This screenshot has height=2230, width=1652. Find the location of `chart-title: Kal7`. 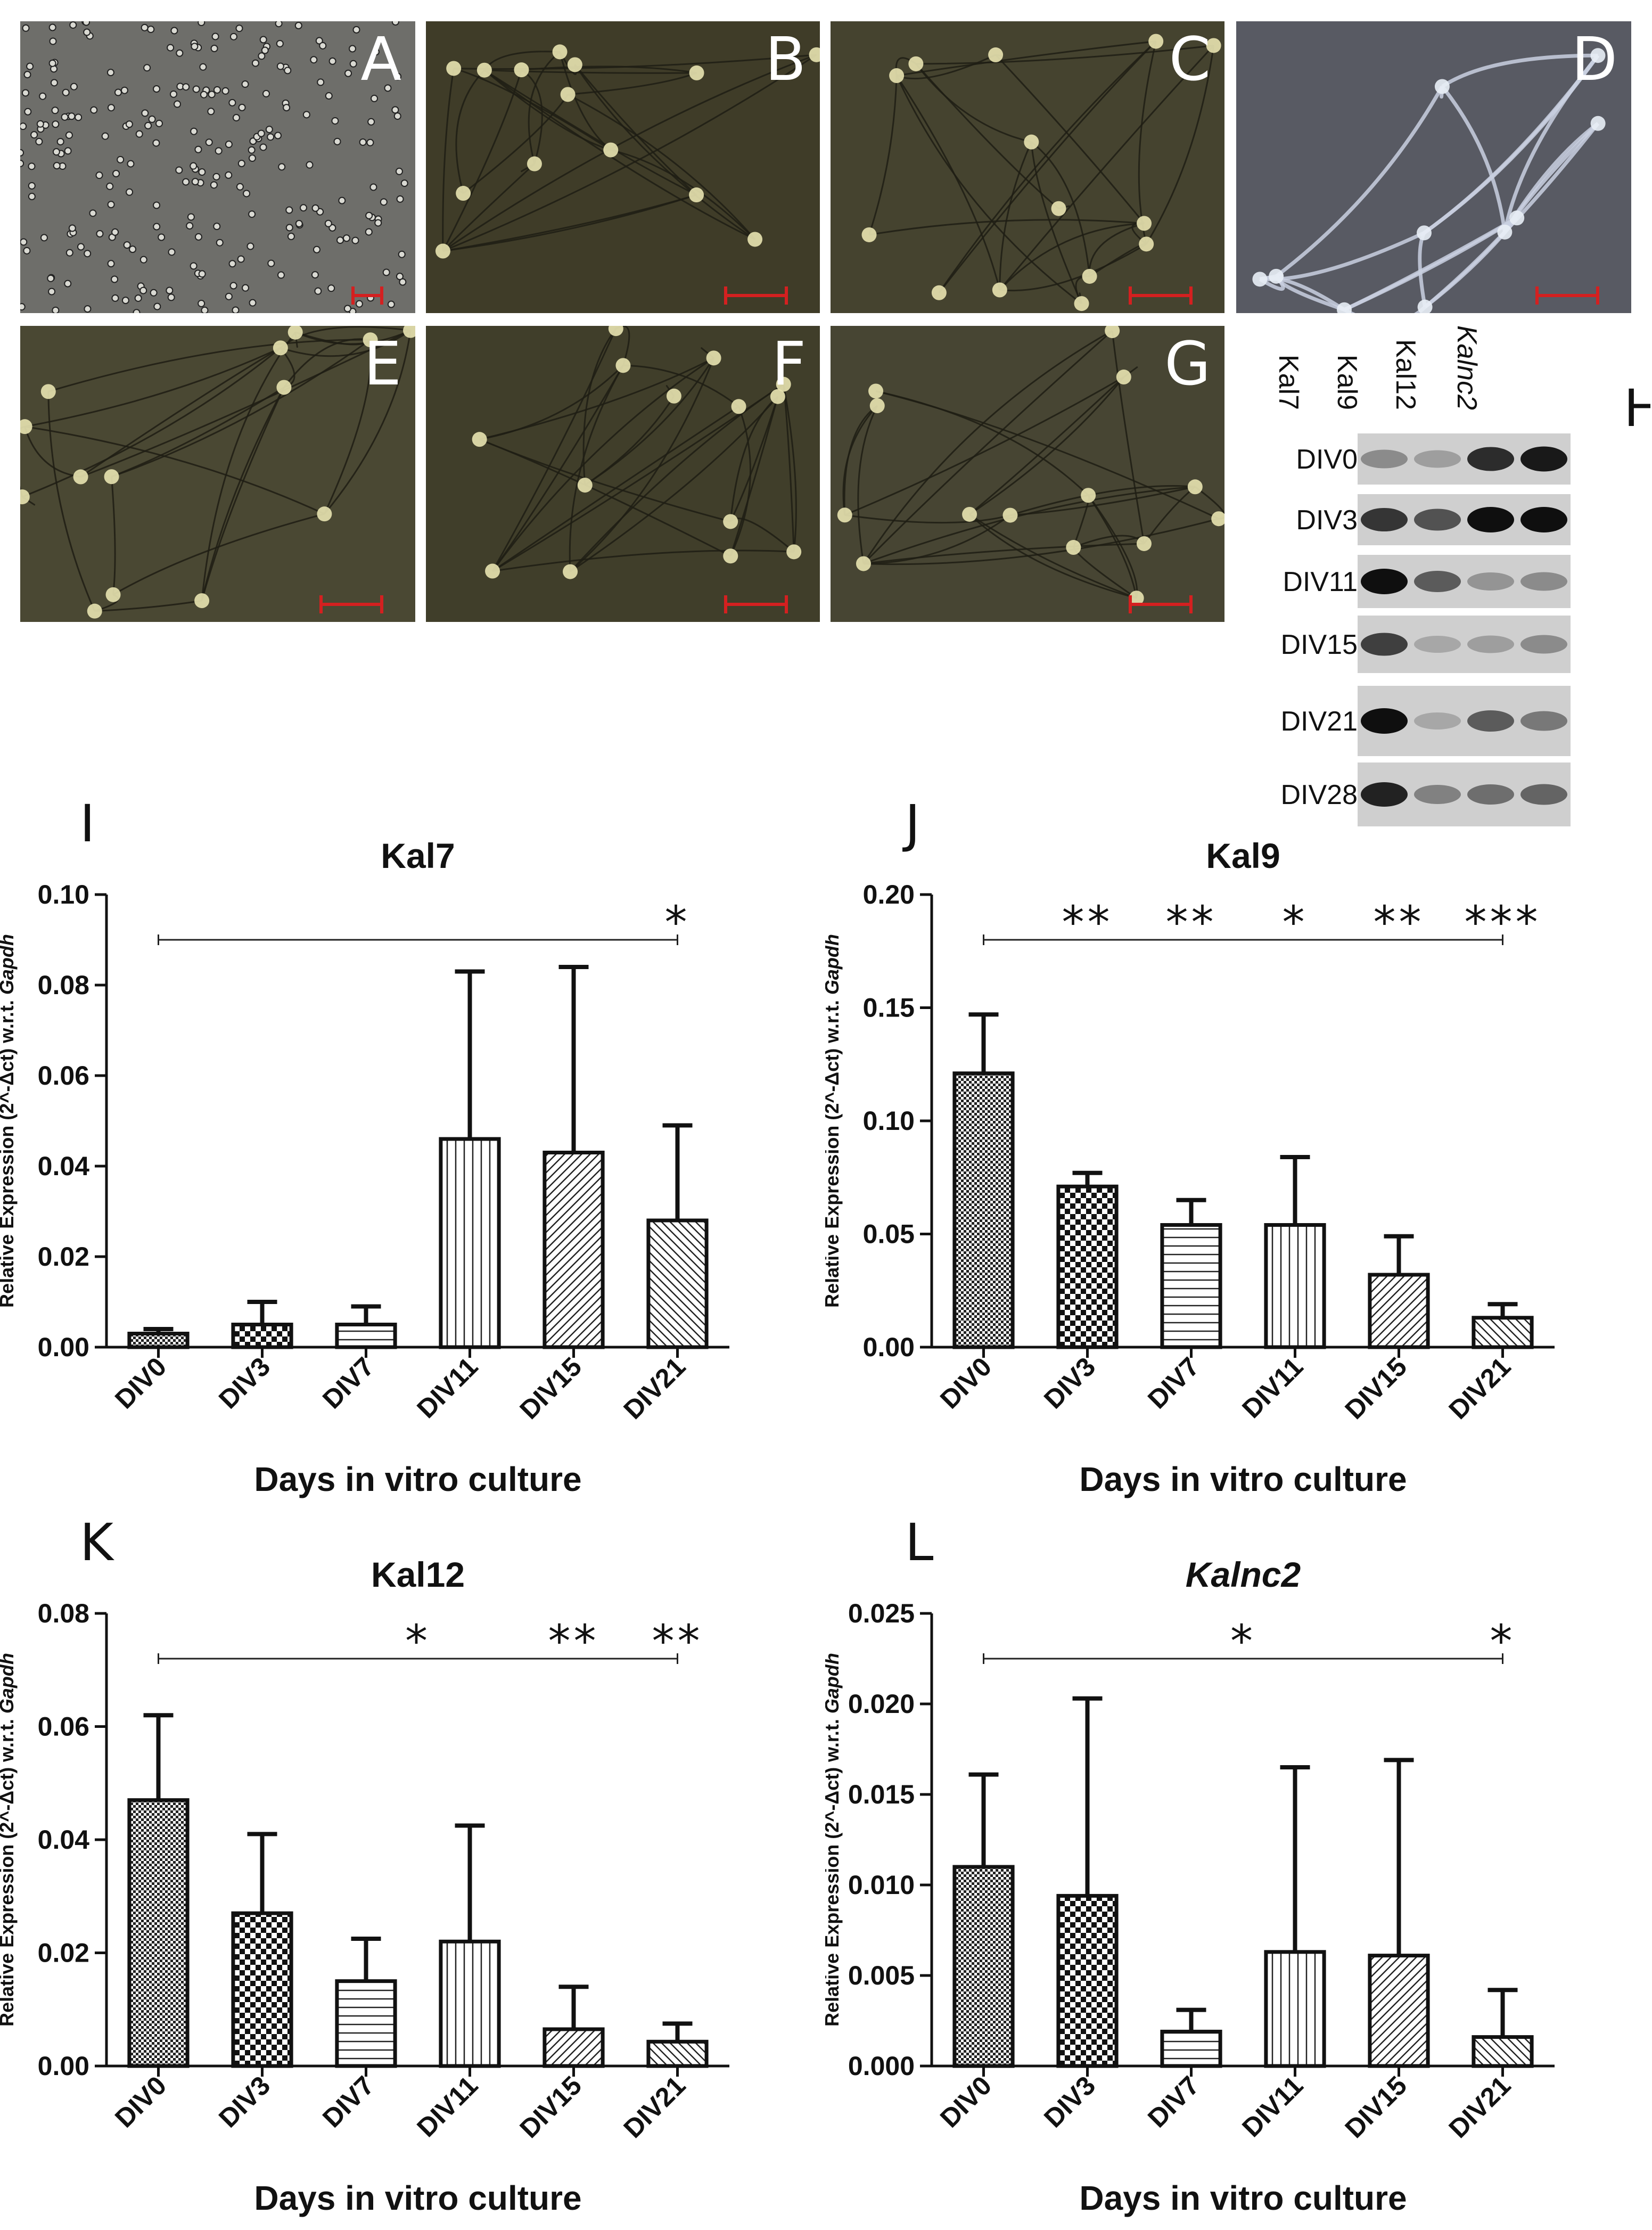

chart-title: Kal7 is located at coordinates (418, 855).